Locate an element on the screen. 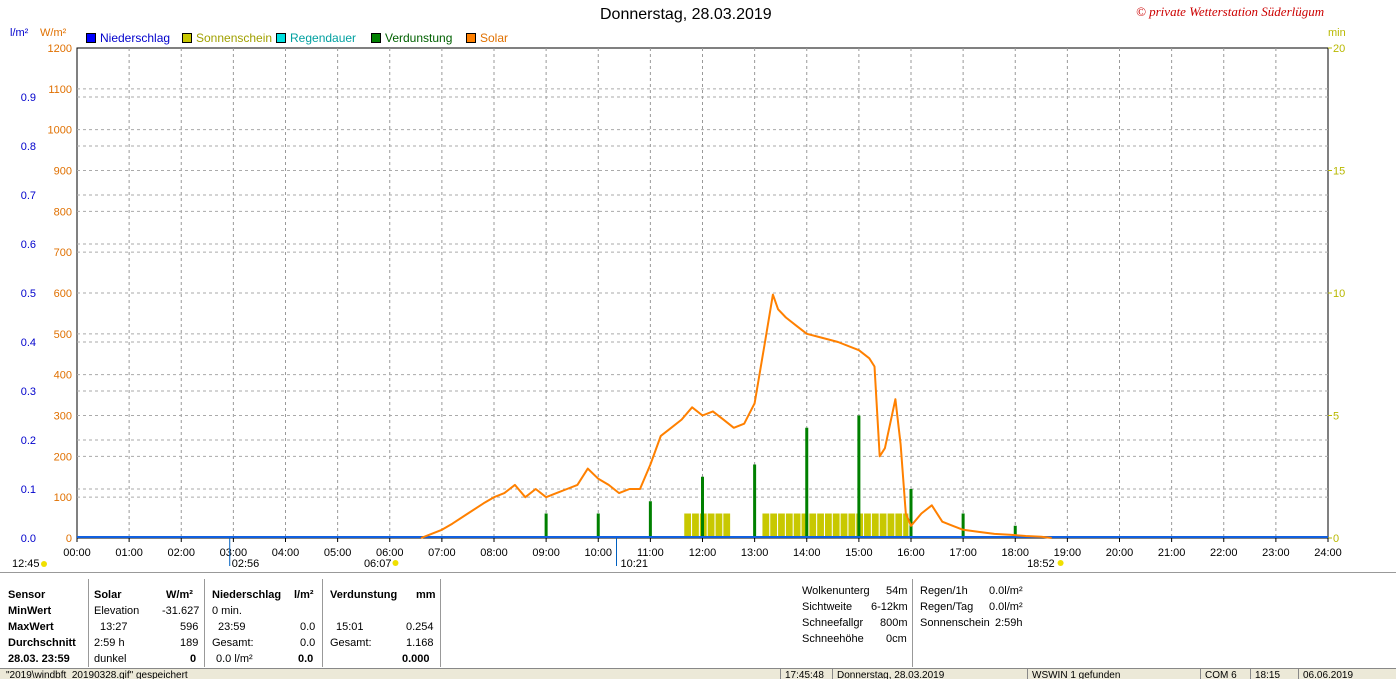 Image resolution: width=1396 pixels, height=679 pixels. y-tick-label-precip: 0.5 is located at coordinates (28, 294).